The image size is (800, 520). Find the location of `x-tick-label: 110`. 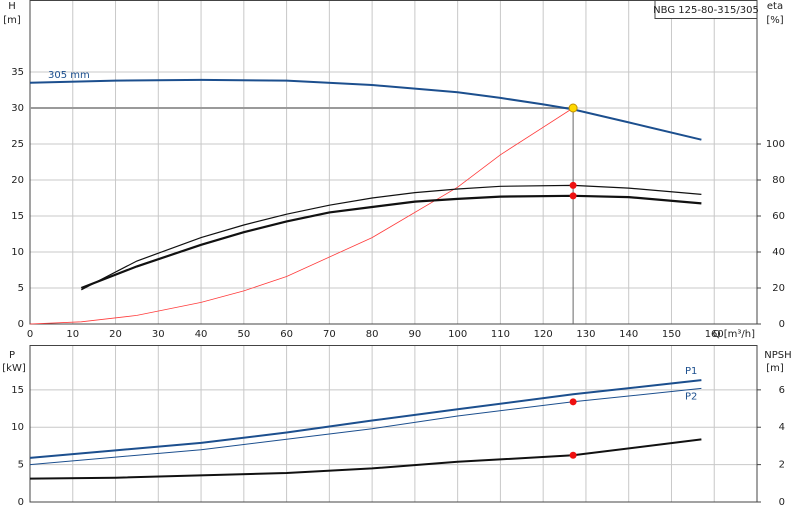

x-tick-label: 110 is located at coordinates (500, 334).